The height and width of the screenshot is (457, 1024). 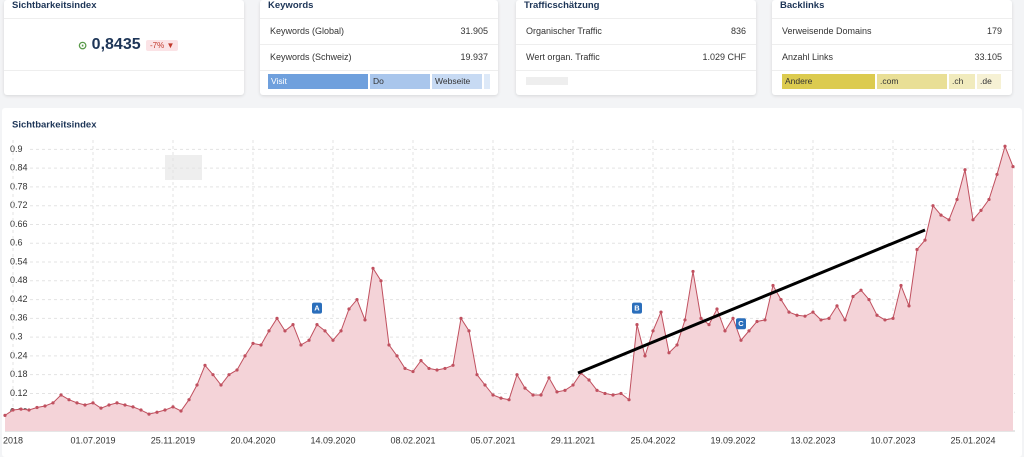 What do you see at coordinates (989, 81) in the screenshot?
I see `segment: .de` at bounding box center [989, 81].